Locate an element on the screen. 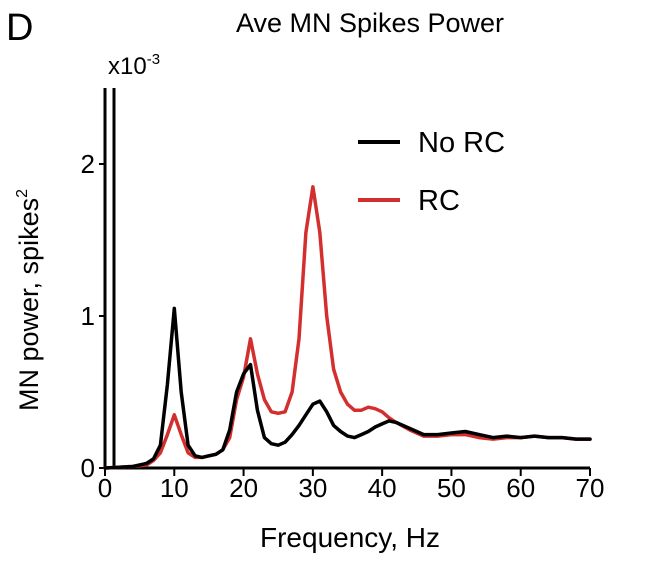 The width and height of the screenshot is (648, 568). chart-title: Ave MN Spikes Power is located at coordinates (370, 23).